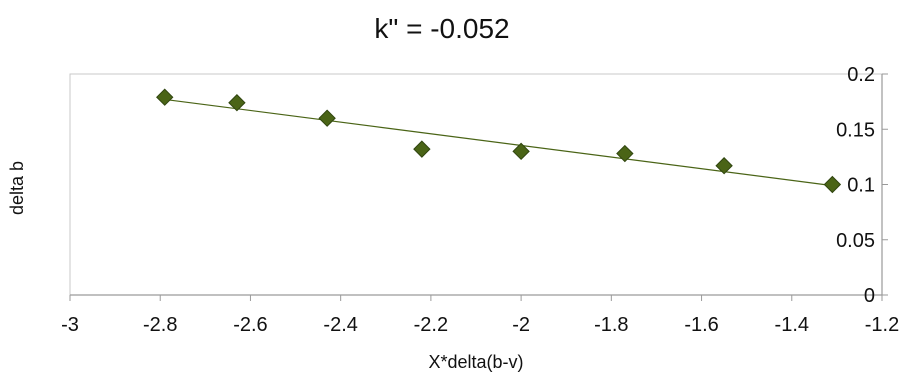 The height and width of the screenshot is (378, 909). Describe the element at coordinates (611, 325) in the screenshot. I see `x-tick-label: -1.8` at that location.